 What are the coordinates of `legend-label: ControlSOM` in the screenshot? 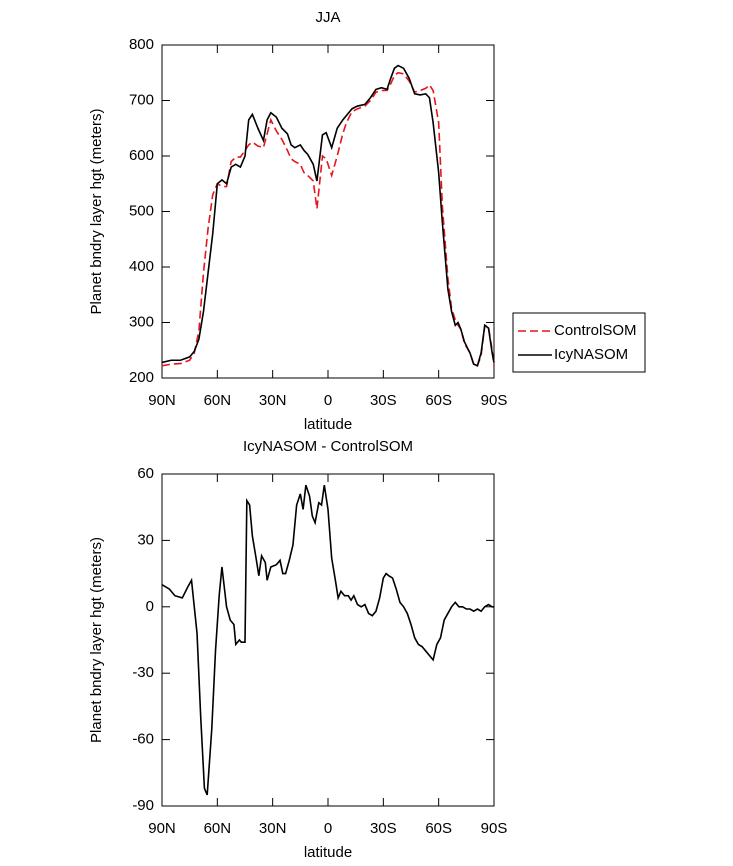 It's located at (595, 330).